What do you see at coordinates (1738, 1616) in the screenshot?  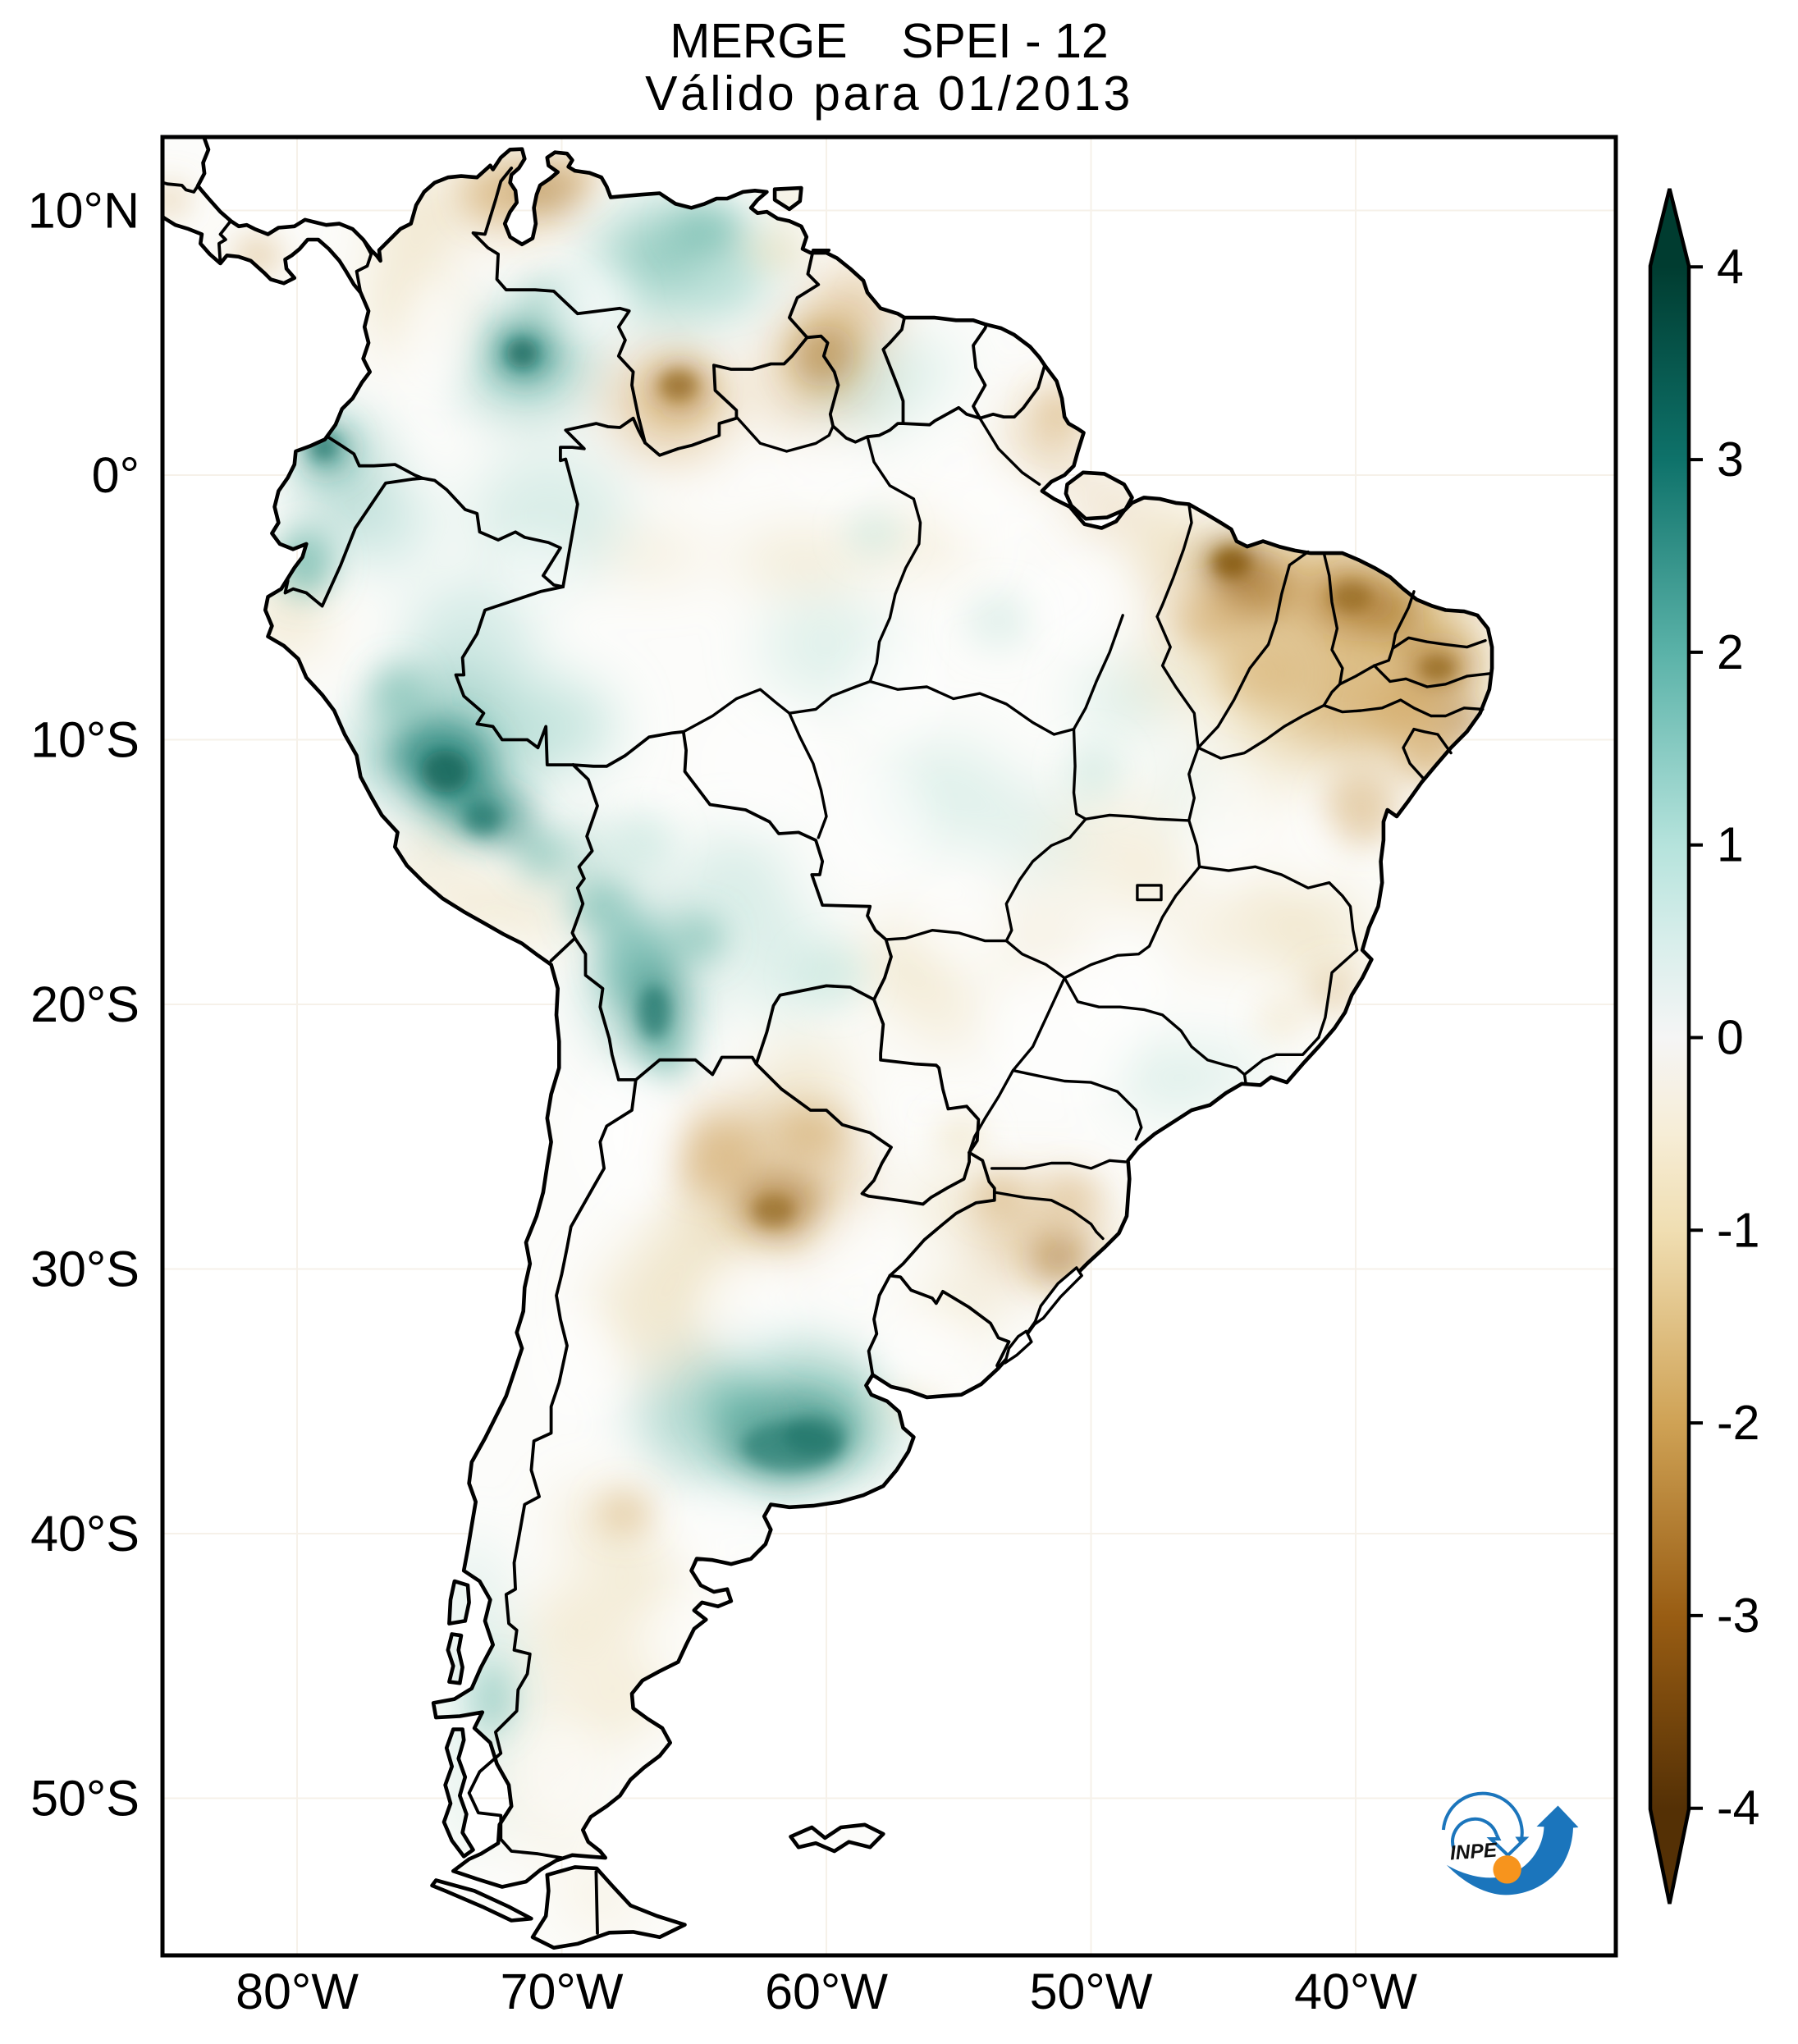 I see `svg-text: -3` at bounding box center [1738, 1616].